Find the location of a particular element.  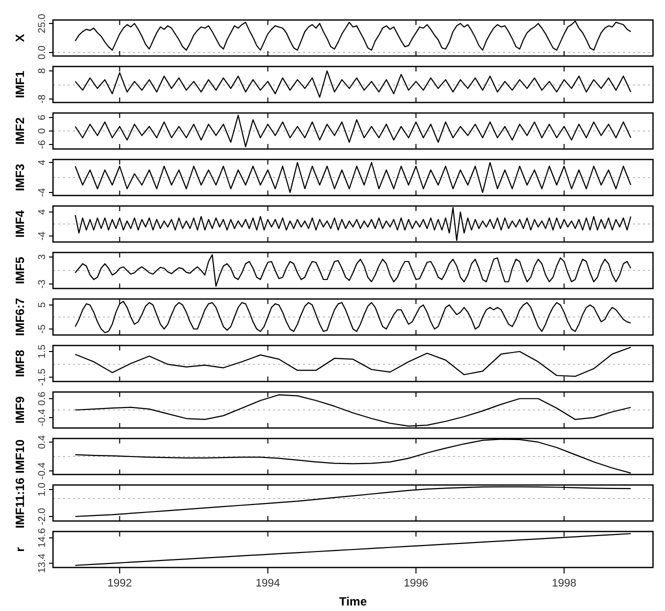

y-tick-label: -3 is located at coordinates (42, 283).